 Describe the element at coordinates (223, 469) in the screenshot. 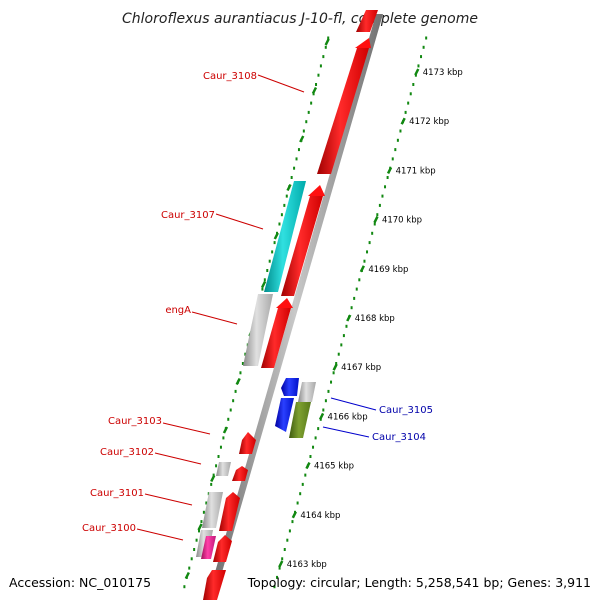

I see `gene-feature-caur3102-grey` at that location.